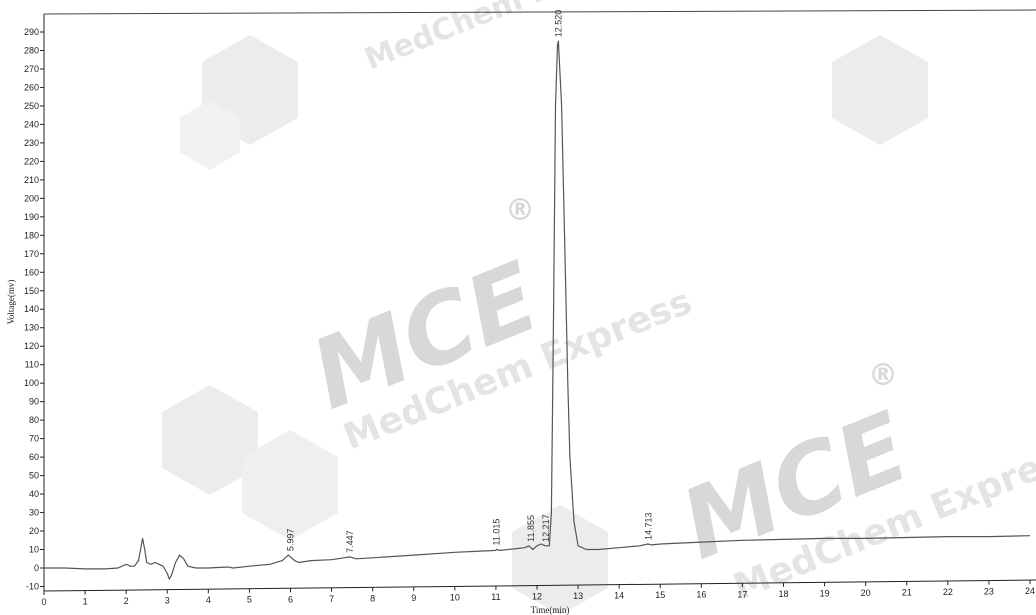 This screenshot has height=615, width=1036. Describe the element at coordinates (31, 217) in the screenshot. I see `y-tick-label: 190` at that location.